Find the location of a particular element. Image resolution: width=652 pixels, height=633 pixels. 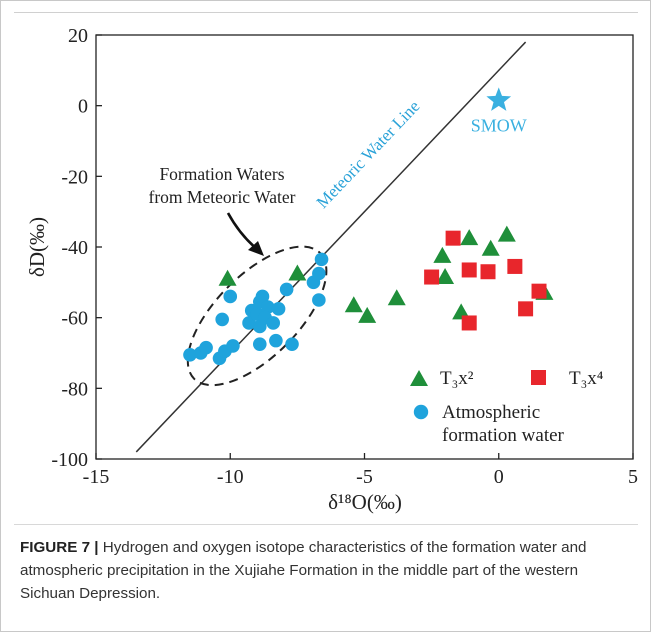

y-axis-label: δD(‰) is located at coordinates (37, 247).